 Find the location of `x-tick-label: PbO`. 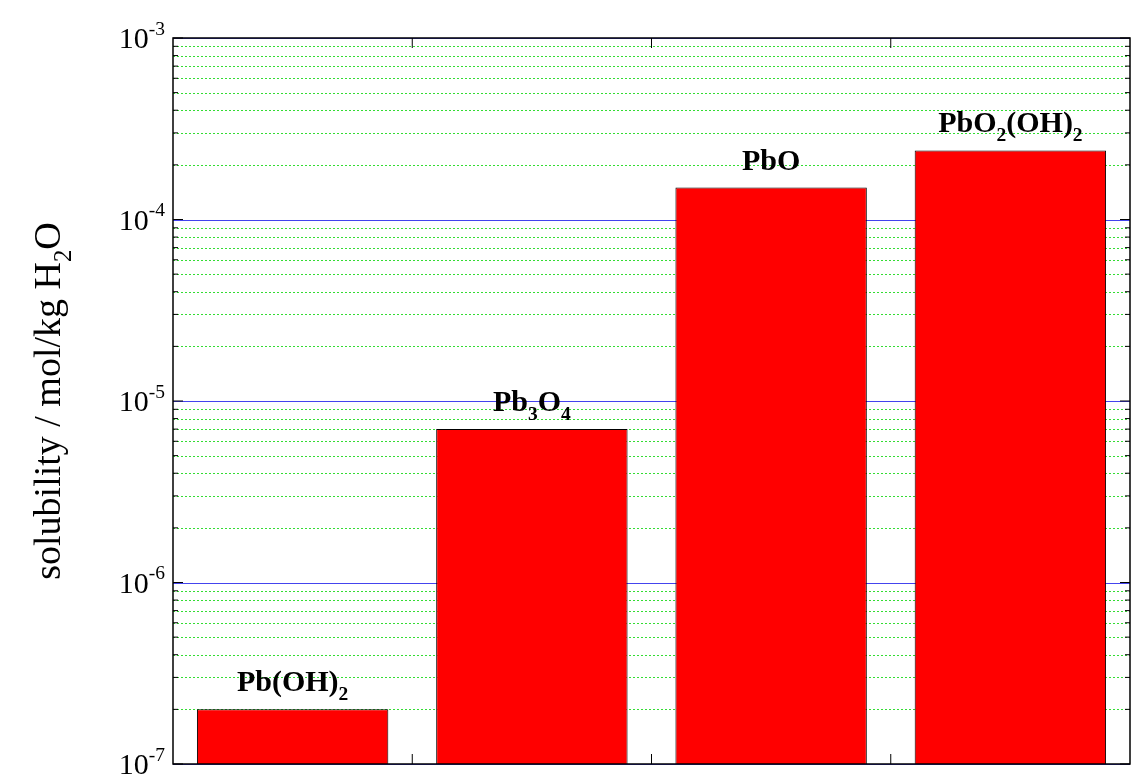

x-tick-label: PbO is located at coordinates (771, 159).